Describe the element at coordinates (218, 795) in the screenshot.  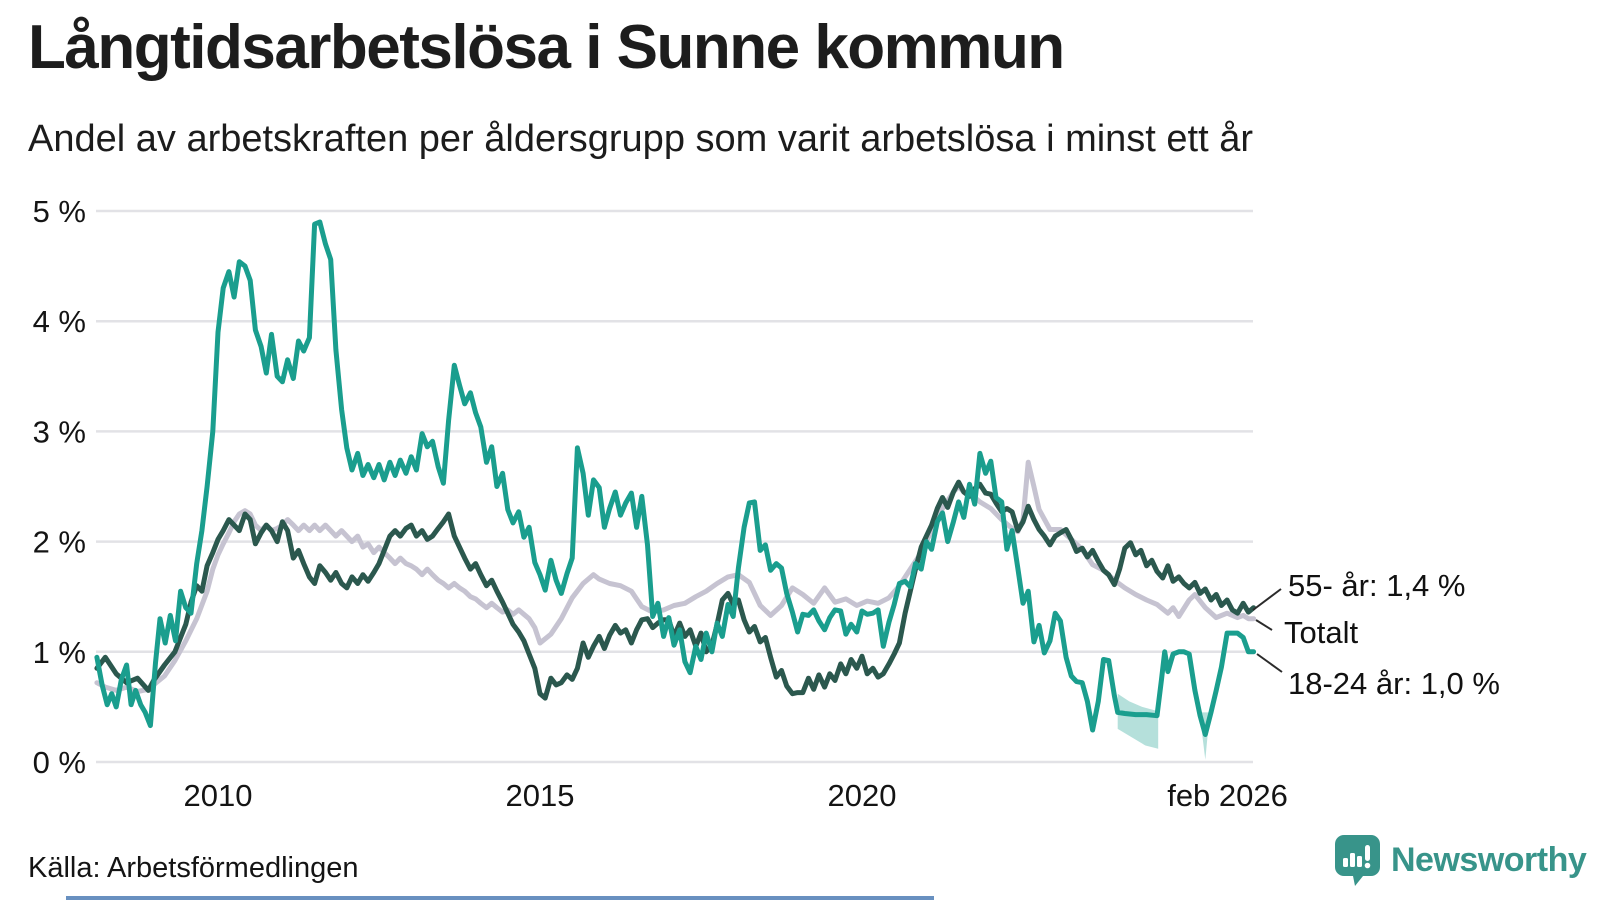
I see `x-tick-label: 2010` at that location.